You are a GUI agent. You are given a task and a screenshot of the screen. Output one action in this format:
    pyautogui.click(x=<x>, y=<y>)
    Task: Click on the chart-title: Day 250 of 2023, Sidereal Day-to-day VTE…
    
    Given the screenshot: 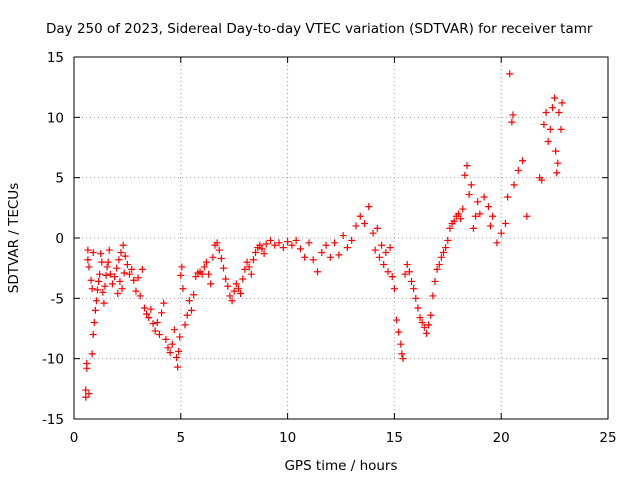 What is the action you would take?
    pyautogui.click(x=319, y=29)
    